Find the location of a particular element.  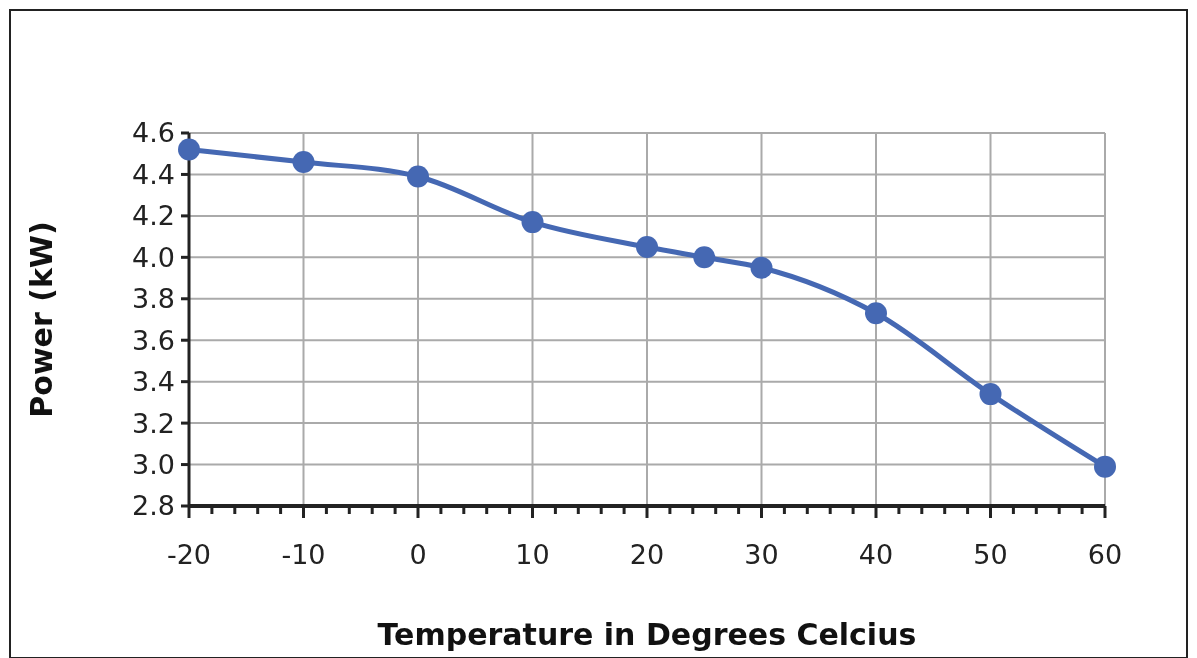

x-tick-label: 20 is located at coordinates (647, 554).